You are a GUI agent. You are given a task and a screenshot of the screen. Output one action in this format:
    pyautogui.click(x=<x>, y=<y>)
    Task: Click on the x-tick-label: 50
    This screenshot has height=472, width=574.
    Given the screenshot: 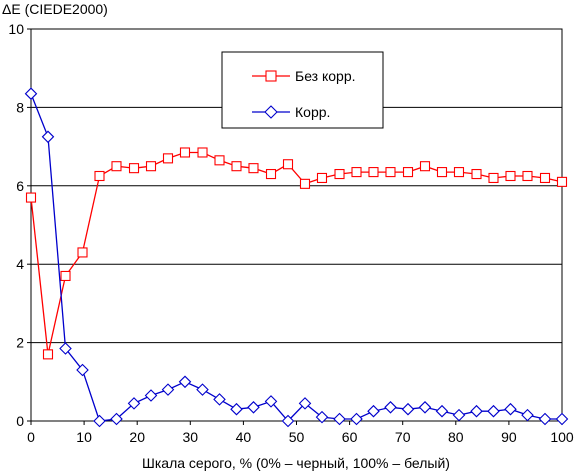 What is the action you would take?
    pyautogui.click(x=297, y=437)
    